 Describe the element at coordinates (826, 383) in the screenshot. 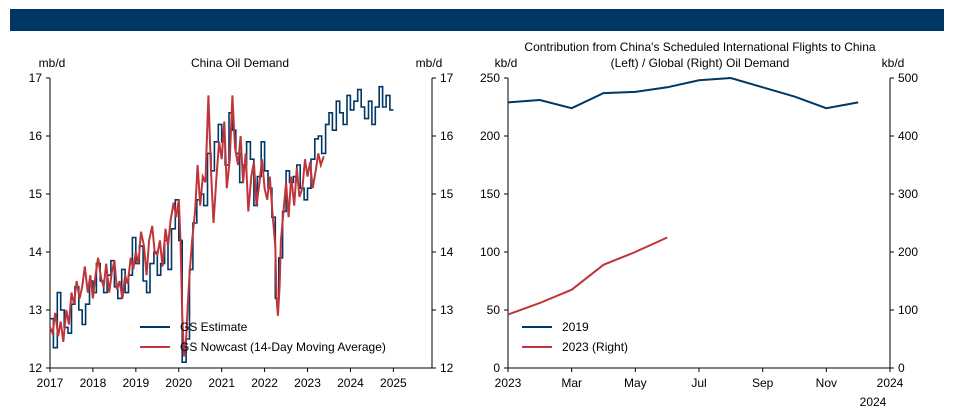

I see `right-x-tick-label: Nov` at that location.